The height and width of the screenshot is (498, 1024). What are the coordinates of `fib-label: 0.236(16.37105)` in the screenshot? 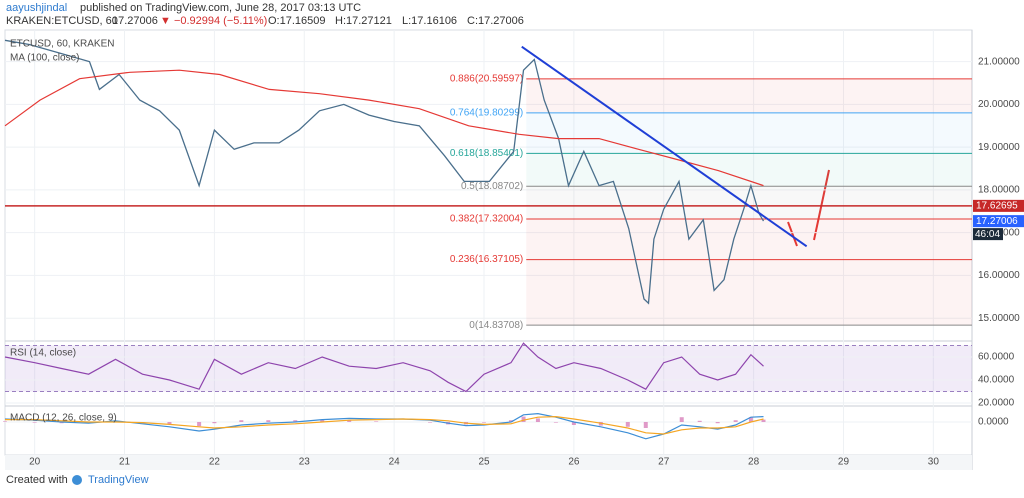 It's located at (486, 259).